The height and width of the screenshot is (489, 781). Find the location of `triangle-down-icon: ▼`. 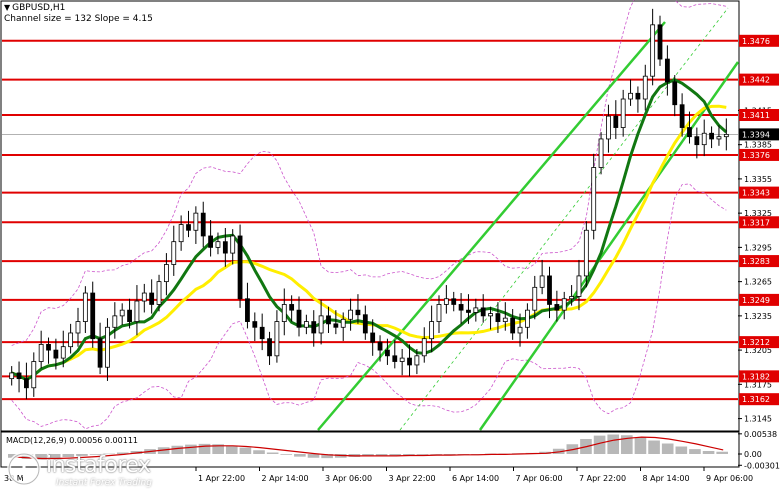

triangle-down-icon: ▼ is located at coordinates (7, 7).